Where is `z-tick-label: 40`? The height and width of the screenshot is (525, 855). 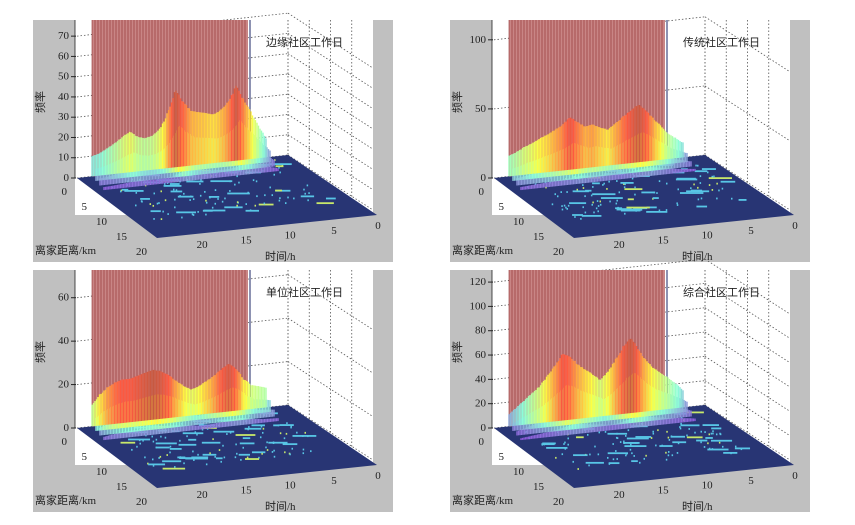 z-tick-label: 40 is located at coordinates (481, 379).